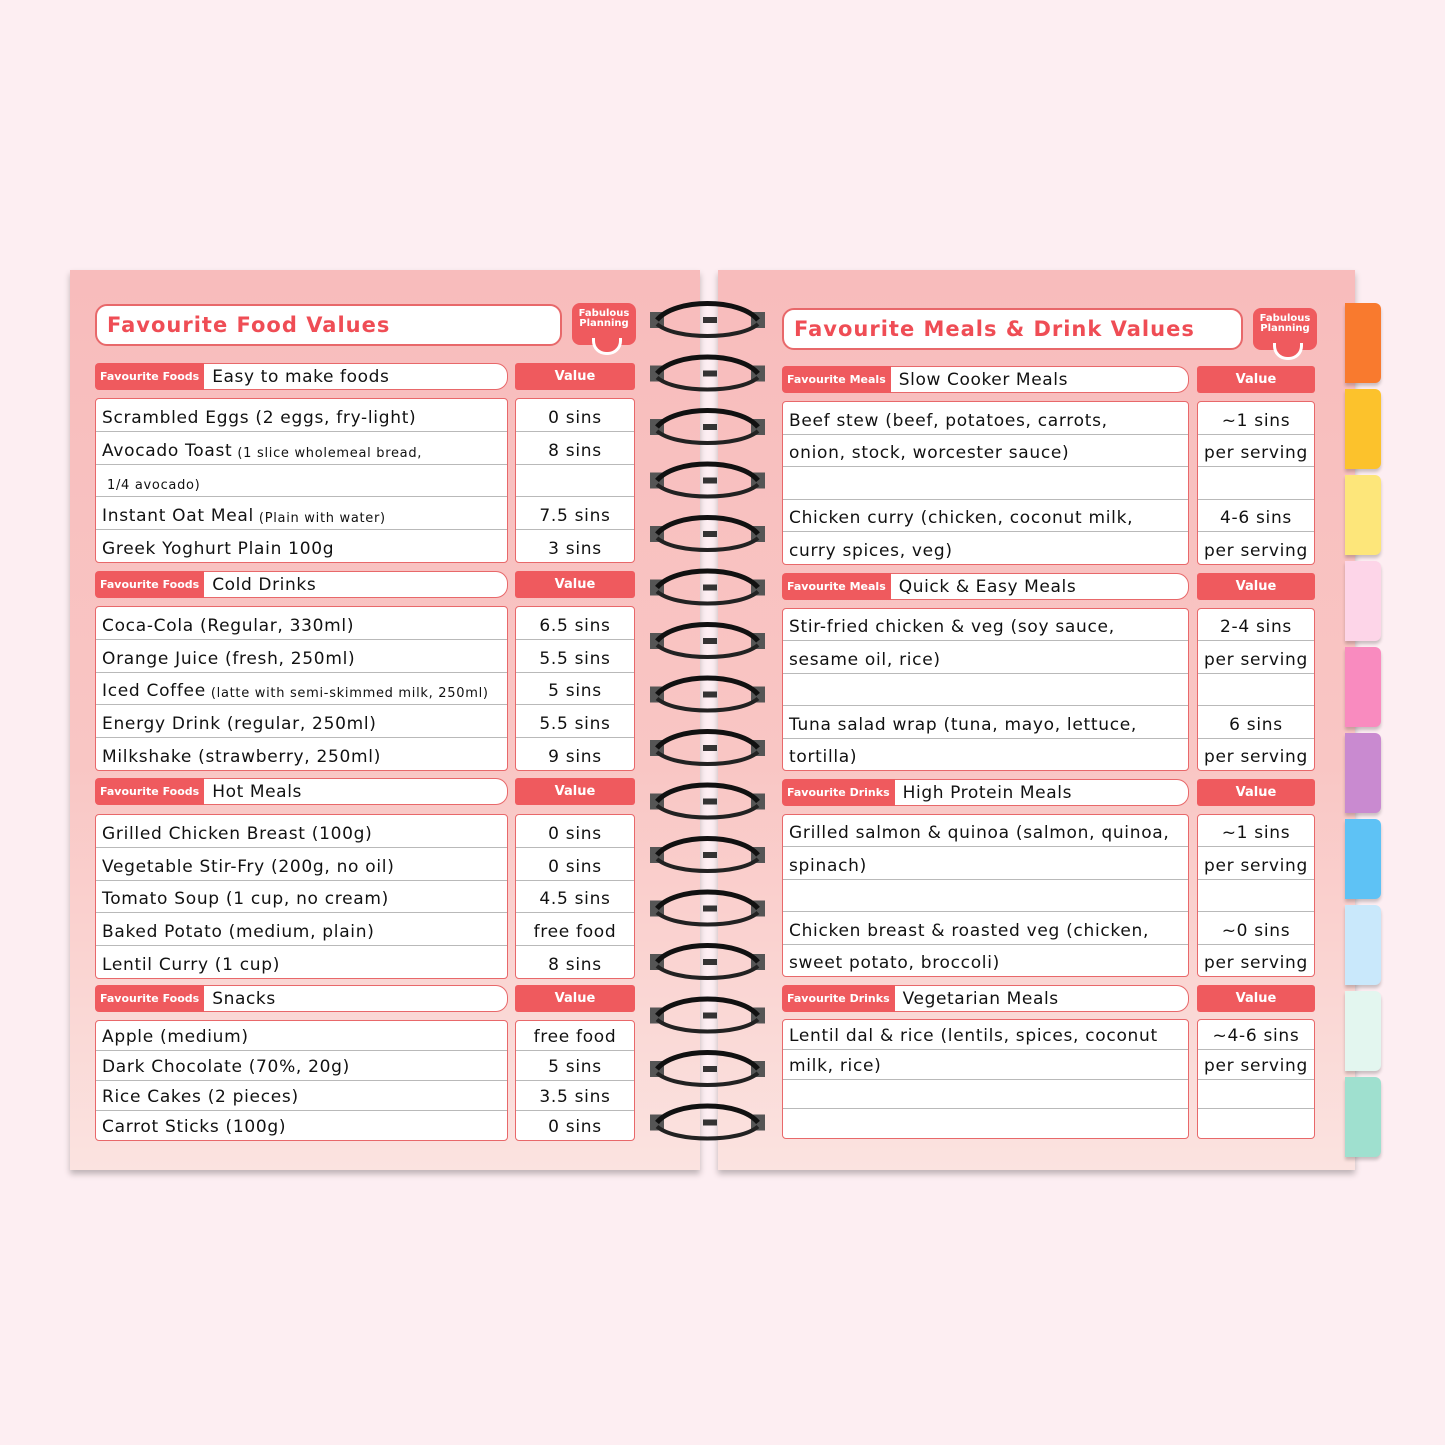  Describe the element at coordinates (985, 754) in the screenshot. I see `table-row: tortilla)` at that location.